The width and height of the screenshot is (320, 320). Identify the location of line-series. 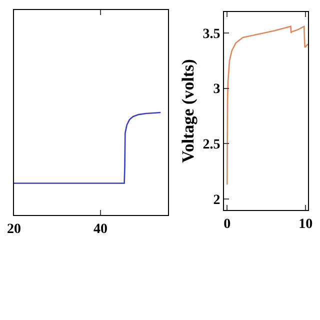
(267, 106).